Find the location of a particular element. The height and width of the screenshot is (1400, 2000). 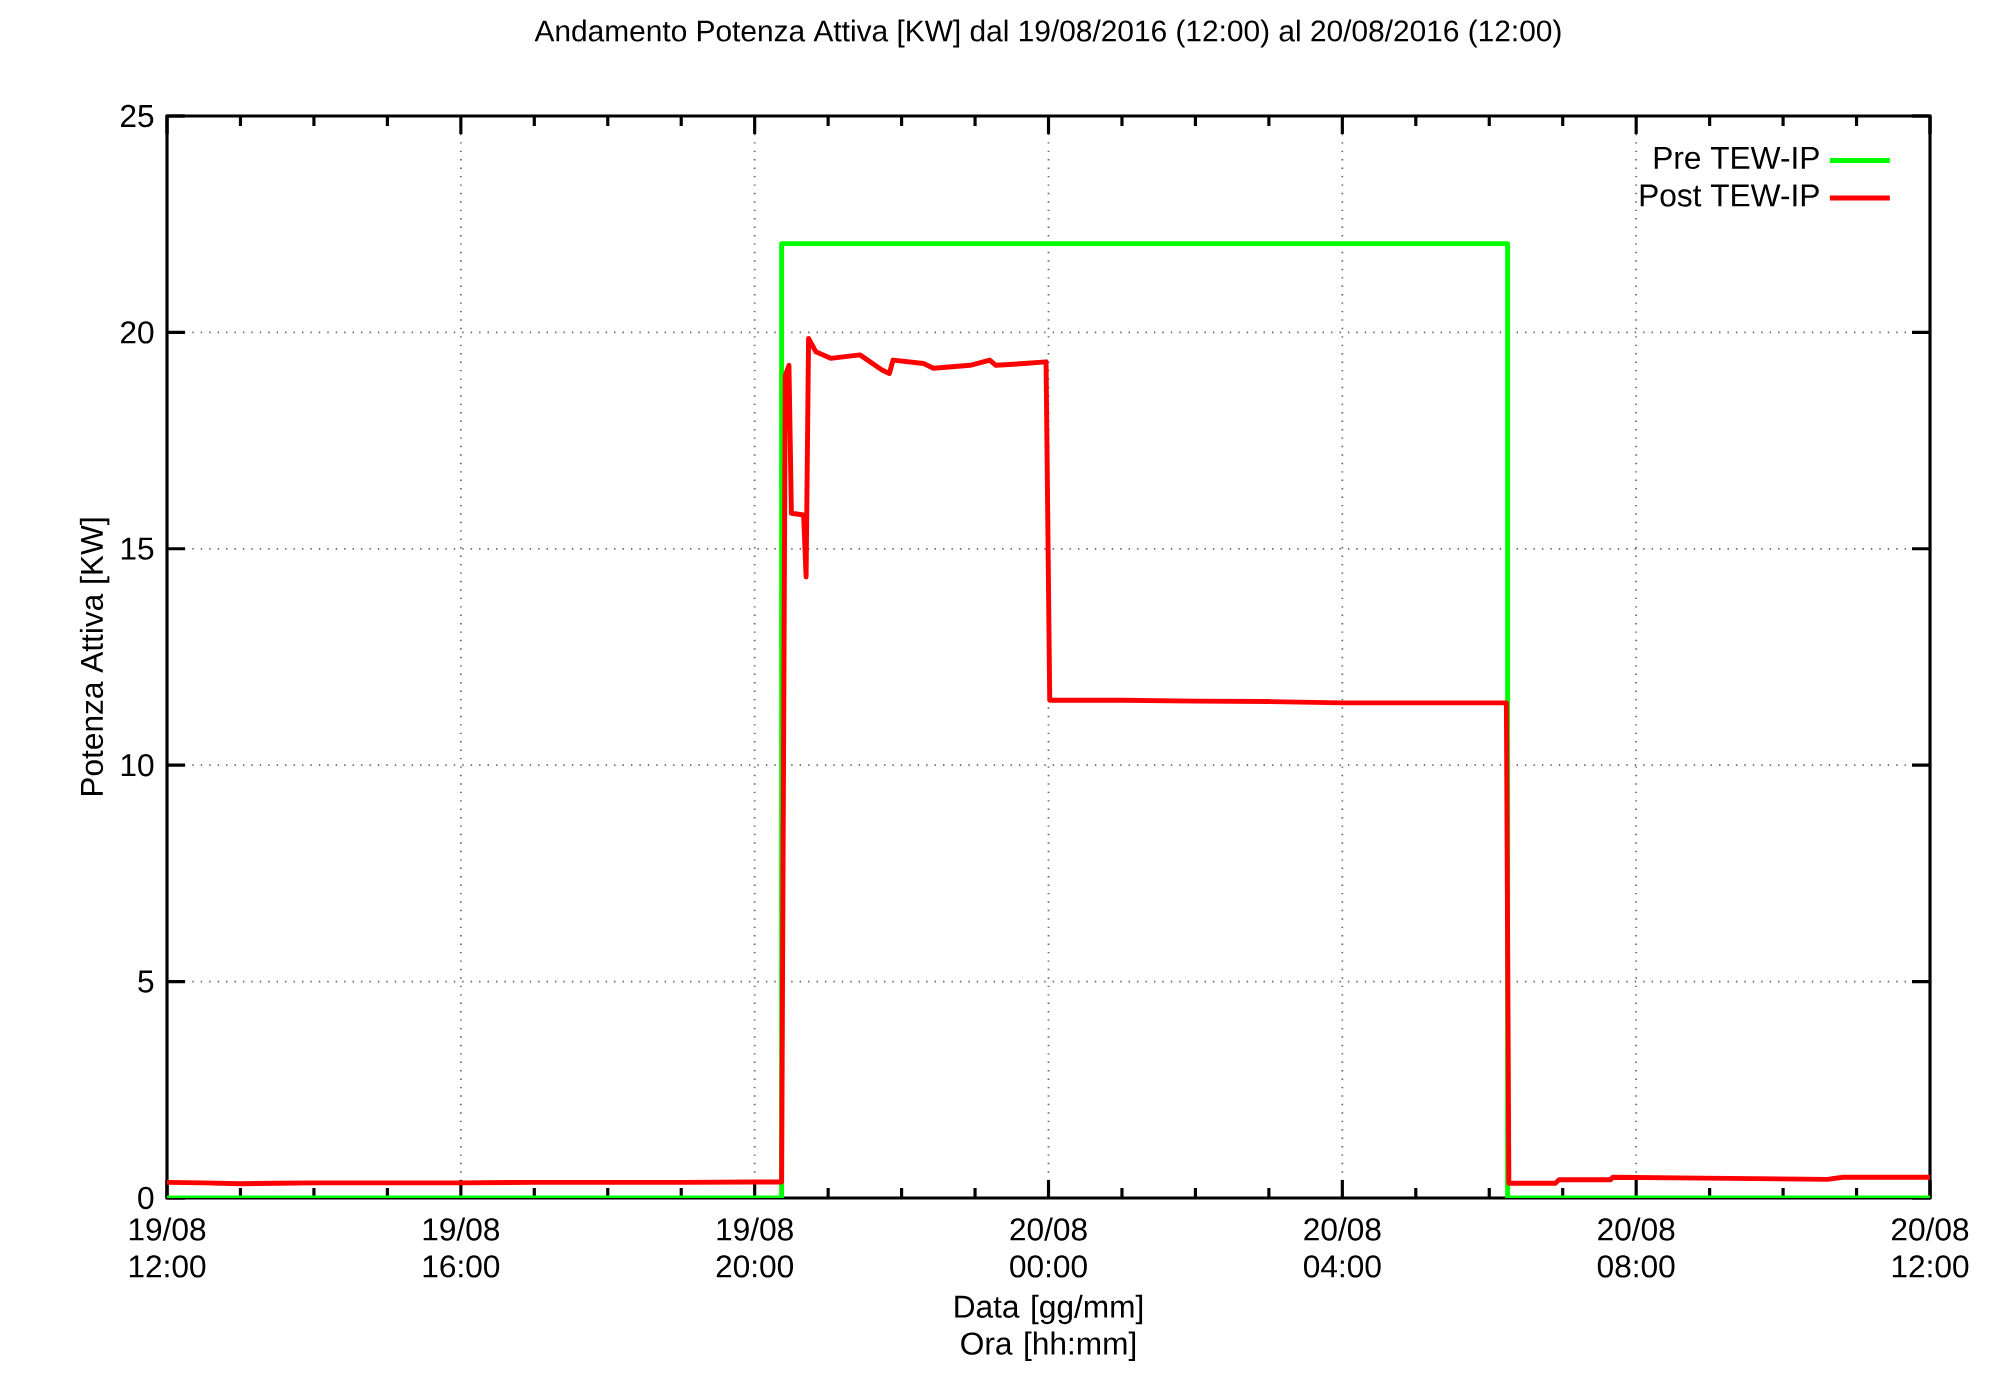

y-tick-label: 5 is located at coordinates (146, 981).